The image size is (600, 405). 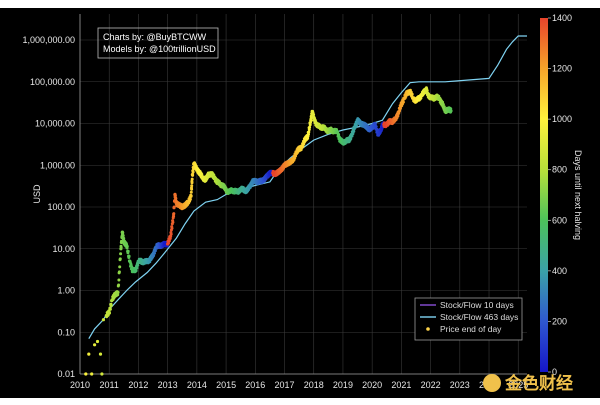 I want to click on x-tick-label: 2023, so click(x=460, y=385).